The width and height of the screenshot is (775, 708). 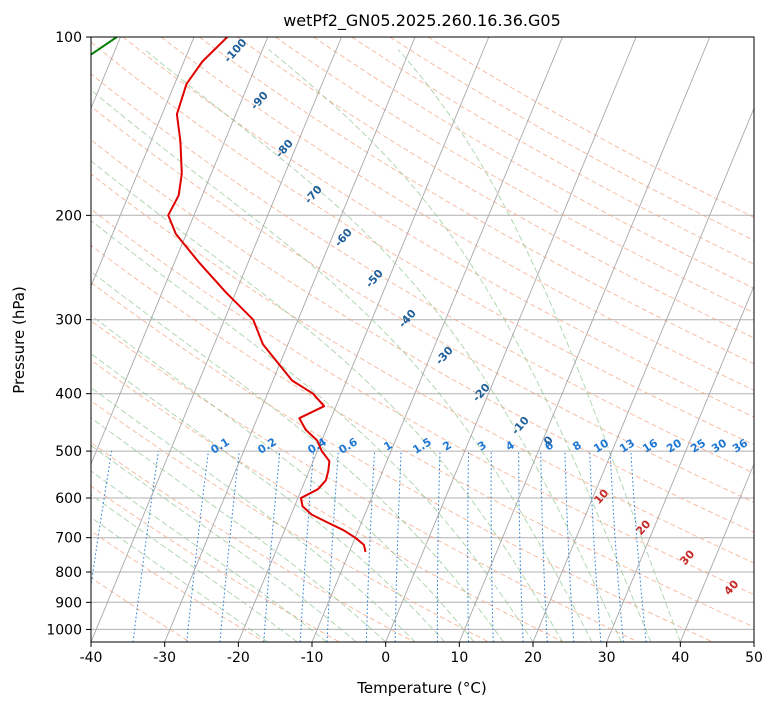 I want to click on x-tick-label: 30, so click(x=607, y=658).